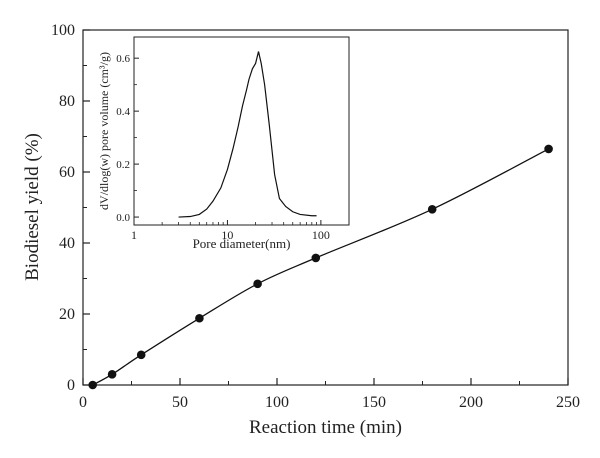 The height and width of the screenshot is (458, 600). Describe the element at coordinates (123, 112) in the screenshot. I see `inset-y-tick-label: 0.4` at that location.